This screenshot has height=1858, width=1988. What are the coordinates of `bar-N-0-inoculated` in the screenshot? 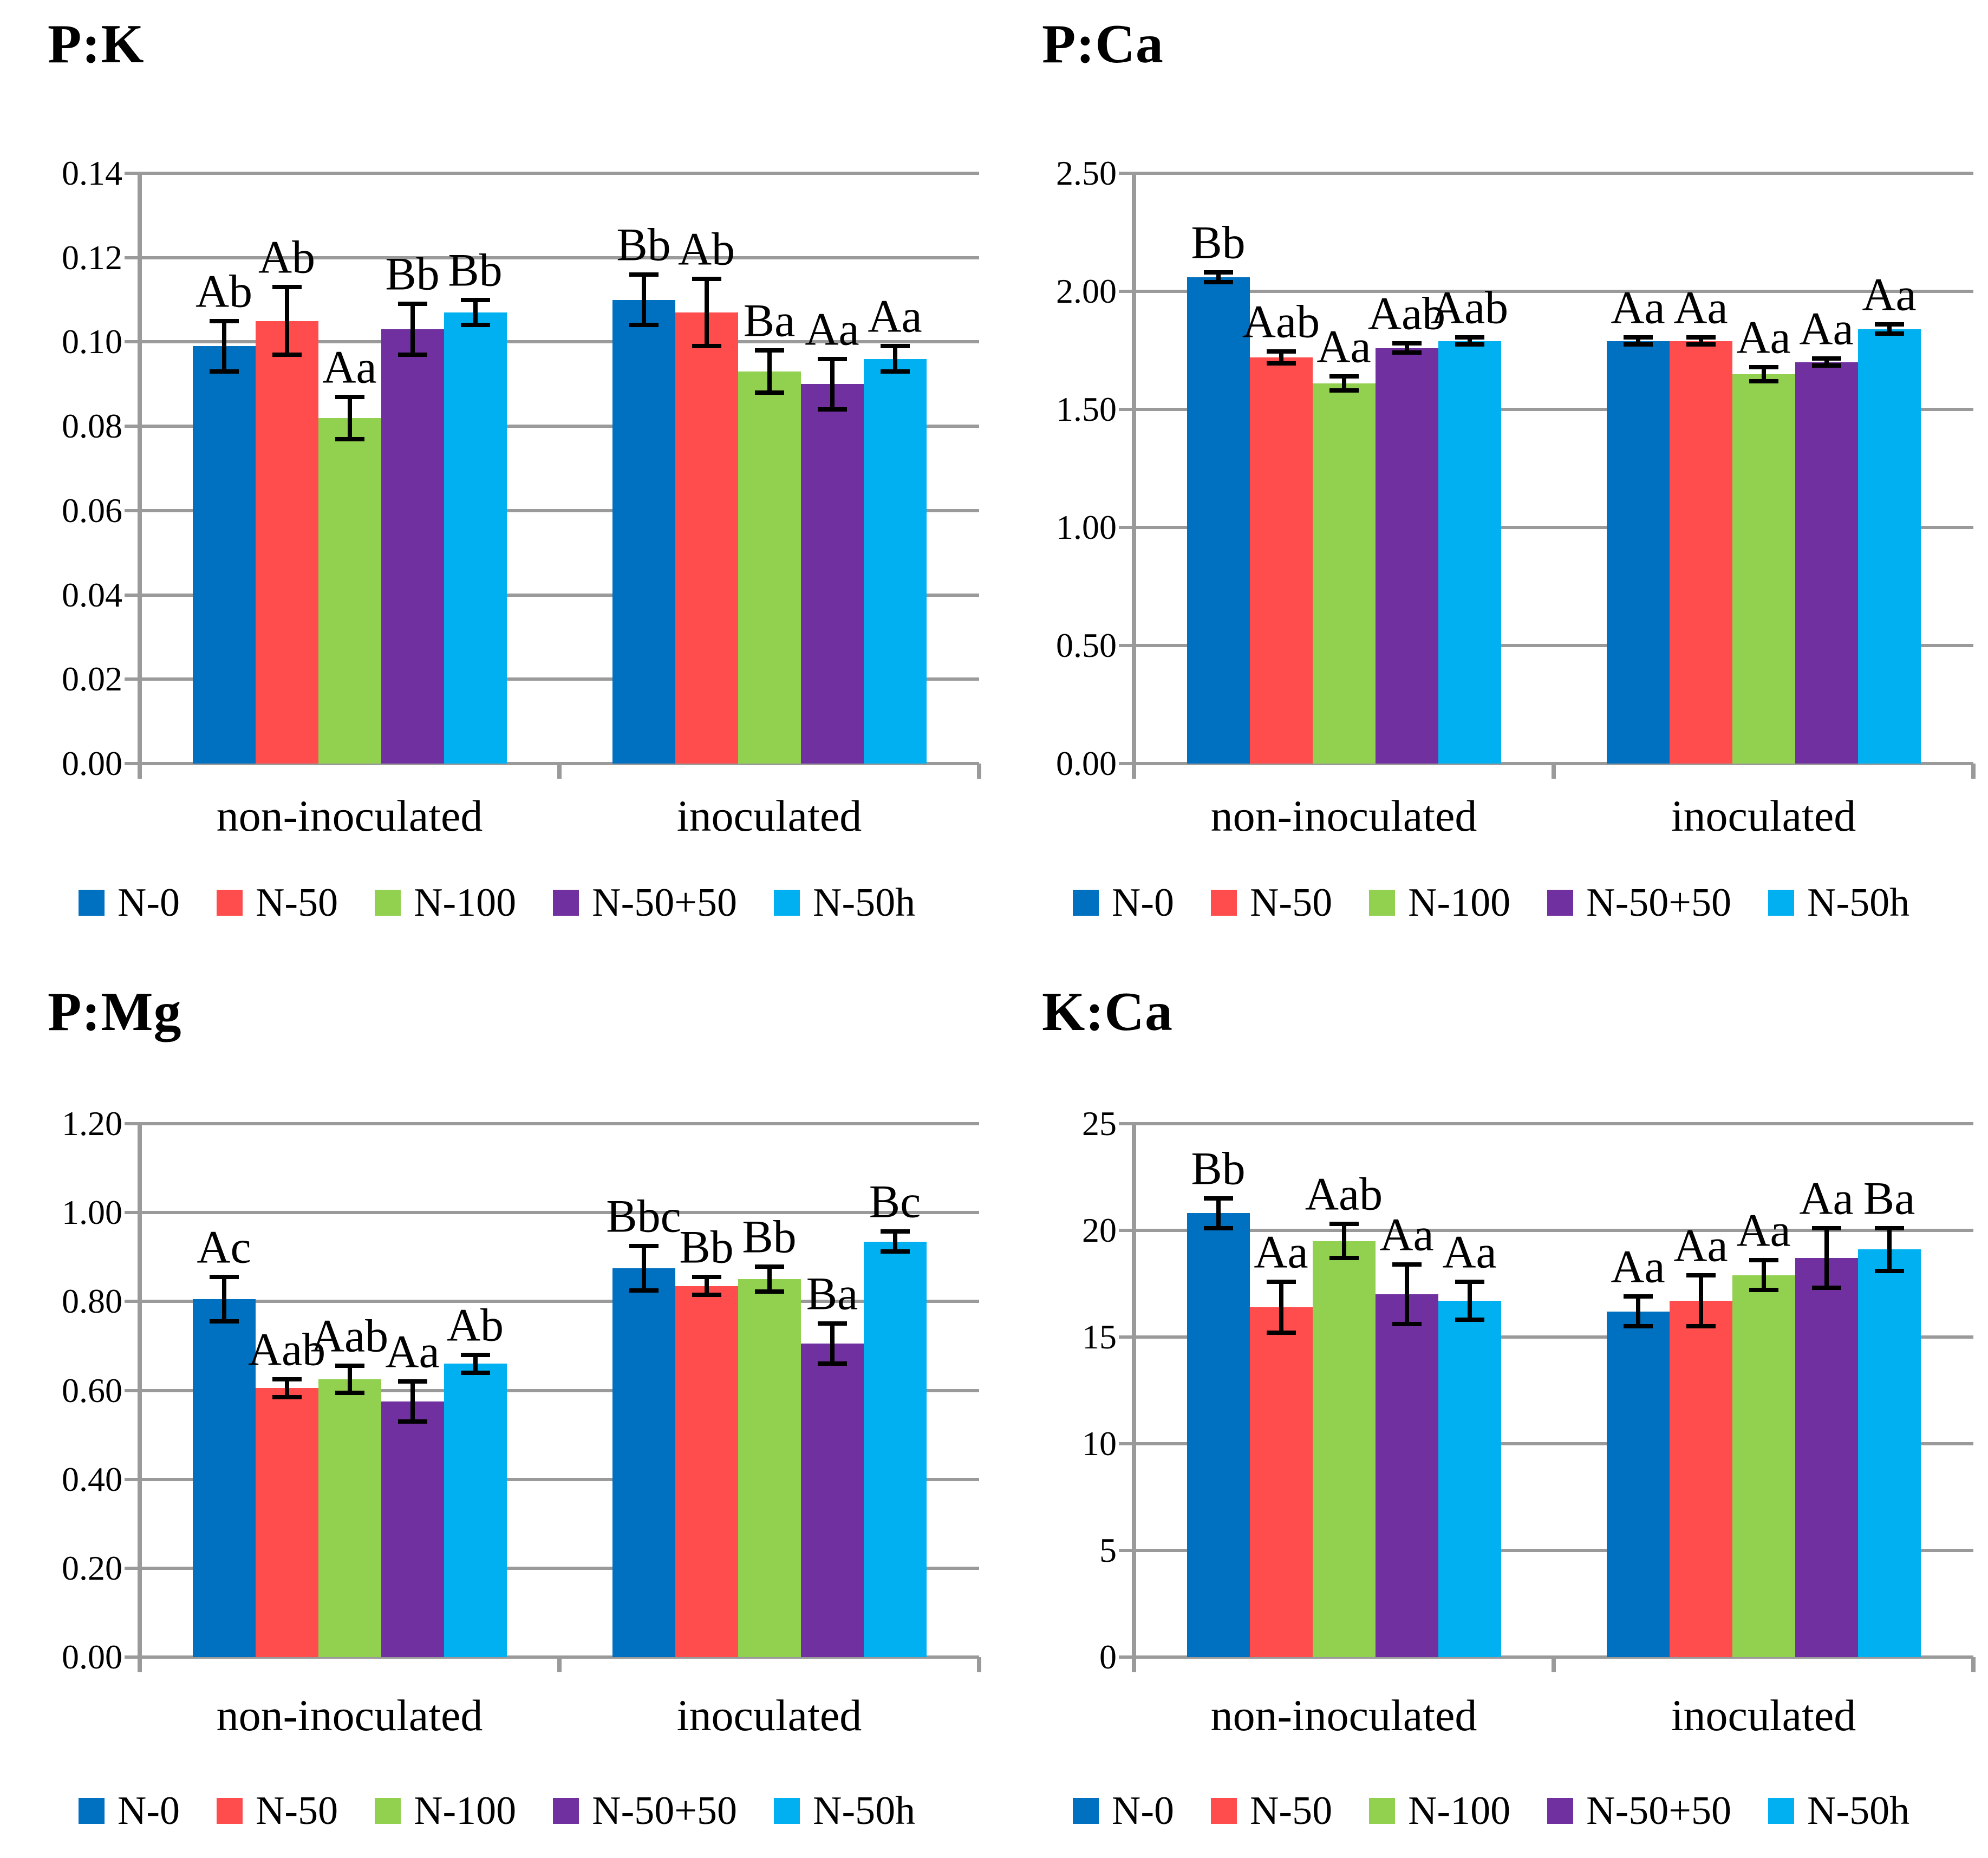 It's located at (1638, 552).